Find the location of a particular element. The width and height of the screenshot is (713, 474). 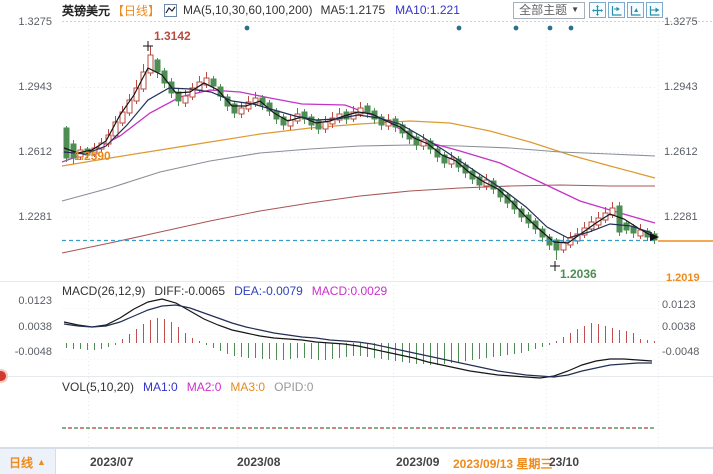

macd-axis-label-left: 0.0123 is located at coordinates (35, 301).